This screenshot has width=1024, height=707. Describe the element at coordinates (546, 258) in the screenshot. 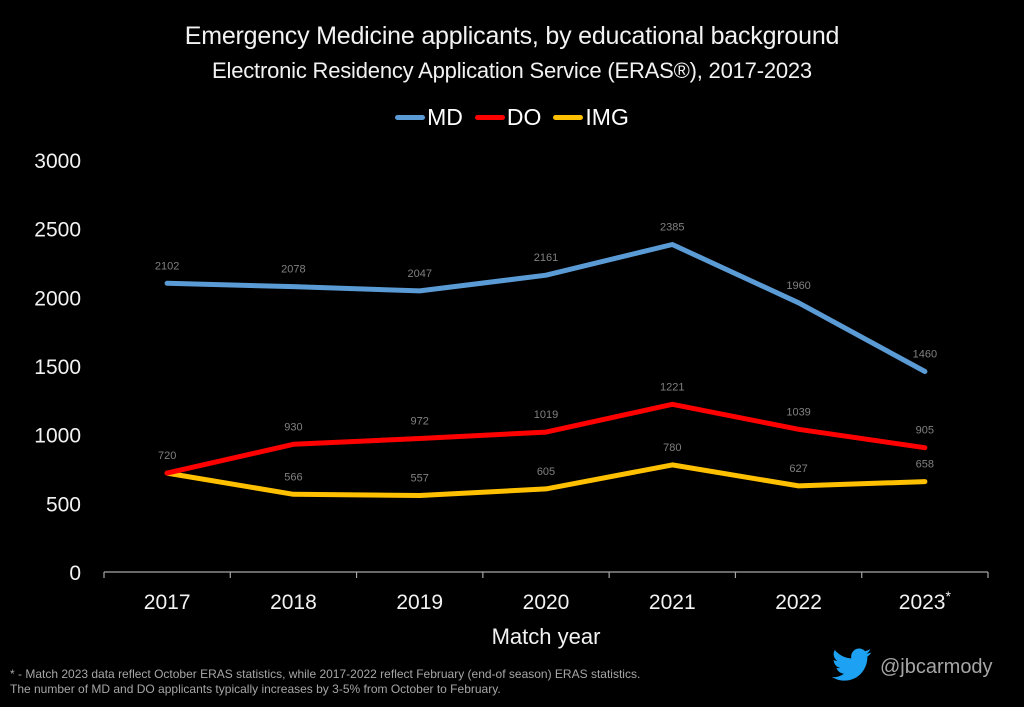

I see `data-label-md: 2161` at that location.